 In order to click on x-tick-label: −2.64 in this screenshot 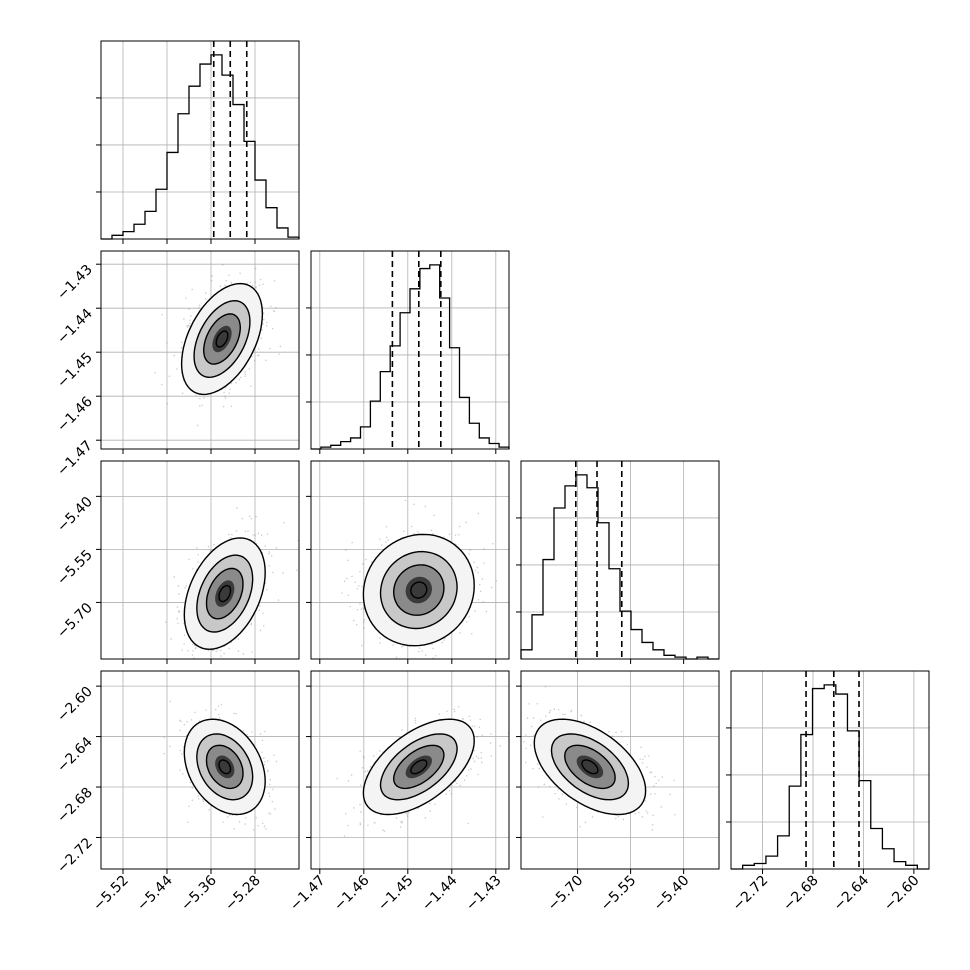, I will do `click(852, 893)`.